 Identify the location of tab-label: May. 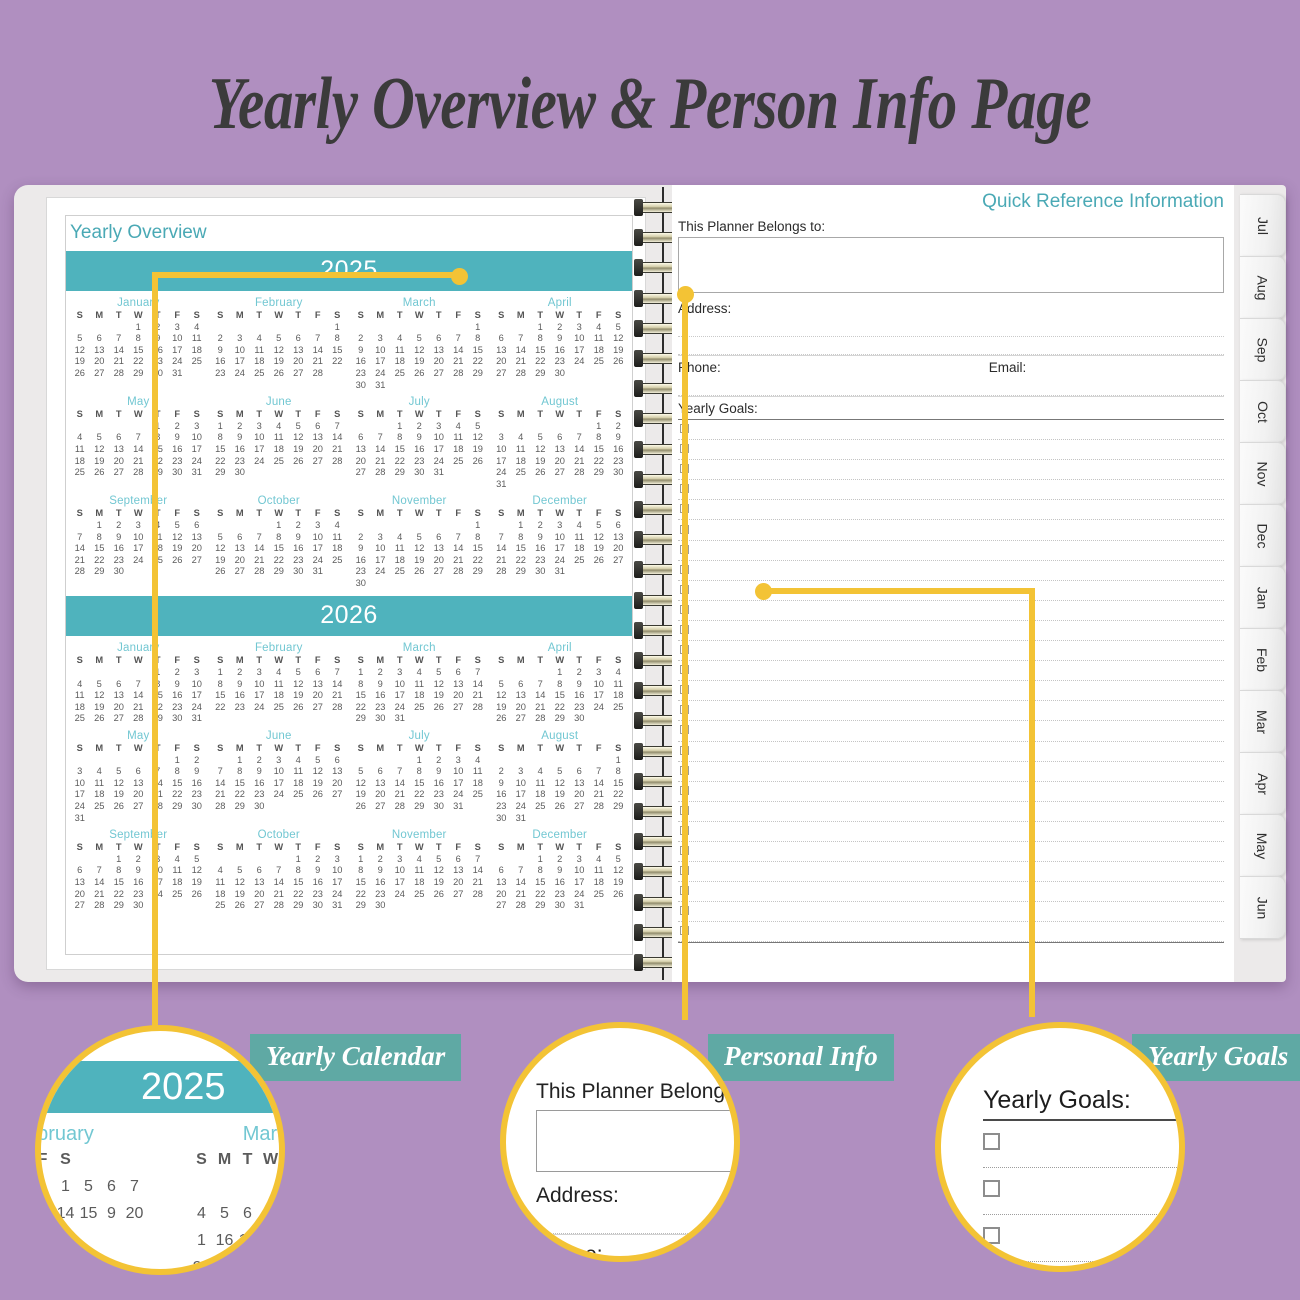
(1262, 845).